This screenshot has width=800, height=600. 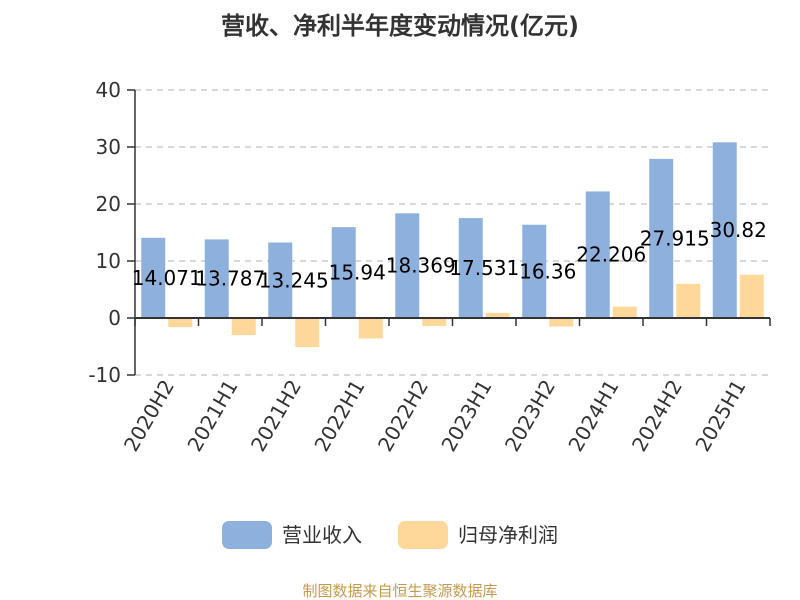 What do you see at coordinates (114, 318) in the screenshot?
I see `y-tick-label: 0` at bounding box center [114, 318].